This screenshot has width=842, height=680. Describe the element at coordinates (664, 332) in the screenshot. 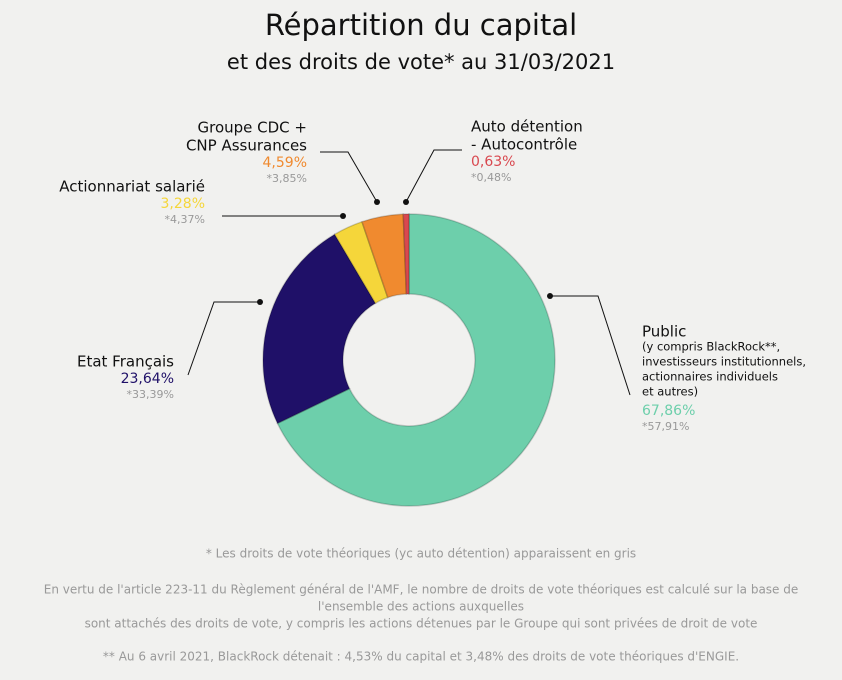

I see `segment-label: Public` at that location.